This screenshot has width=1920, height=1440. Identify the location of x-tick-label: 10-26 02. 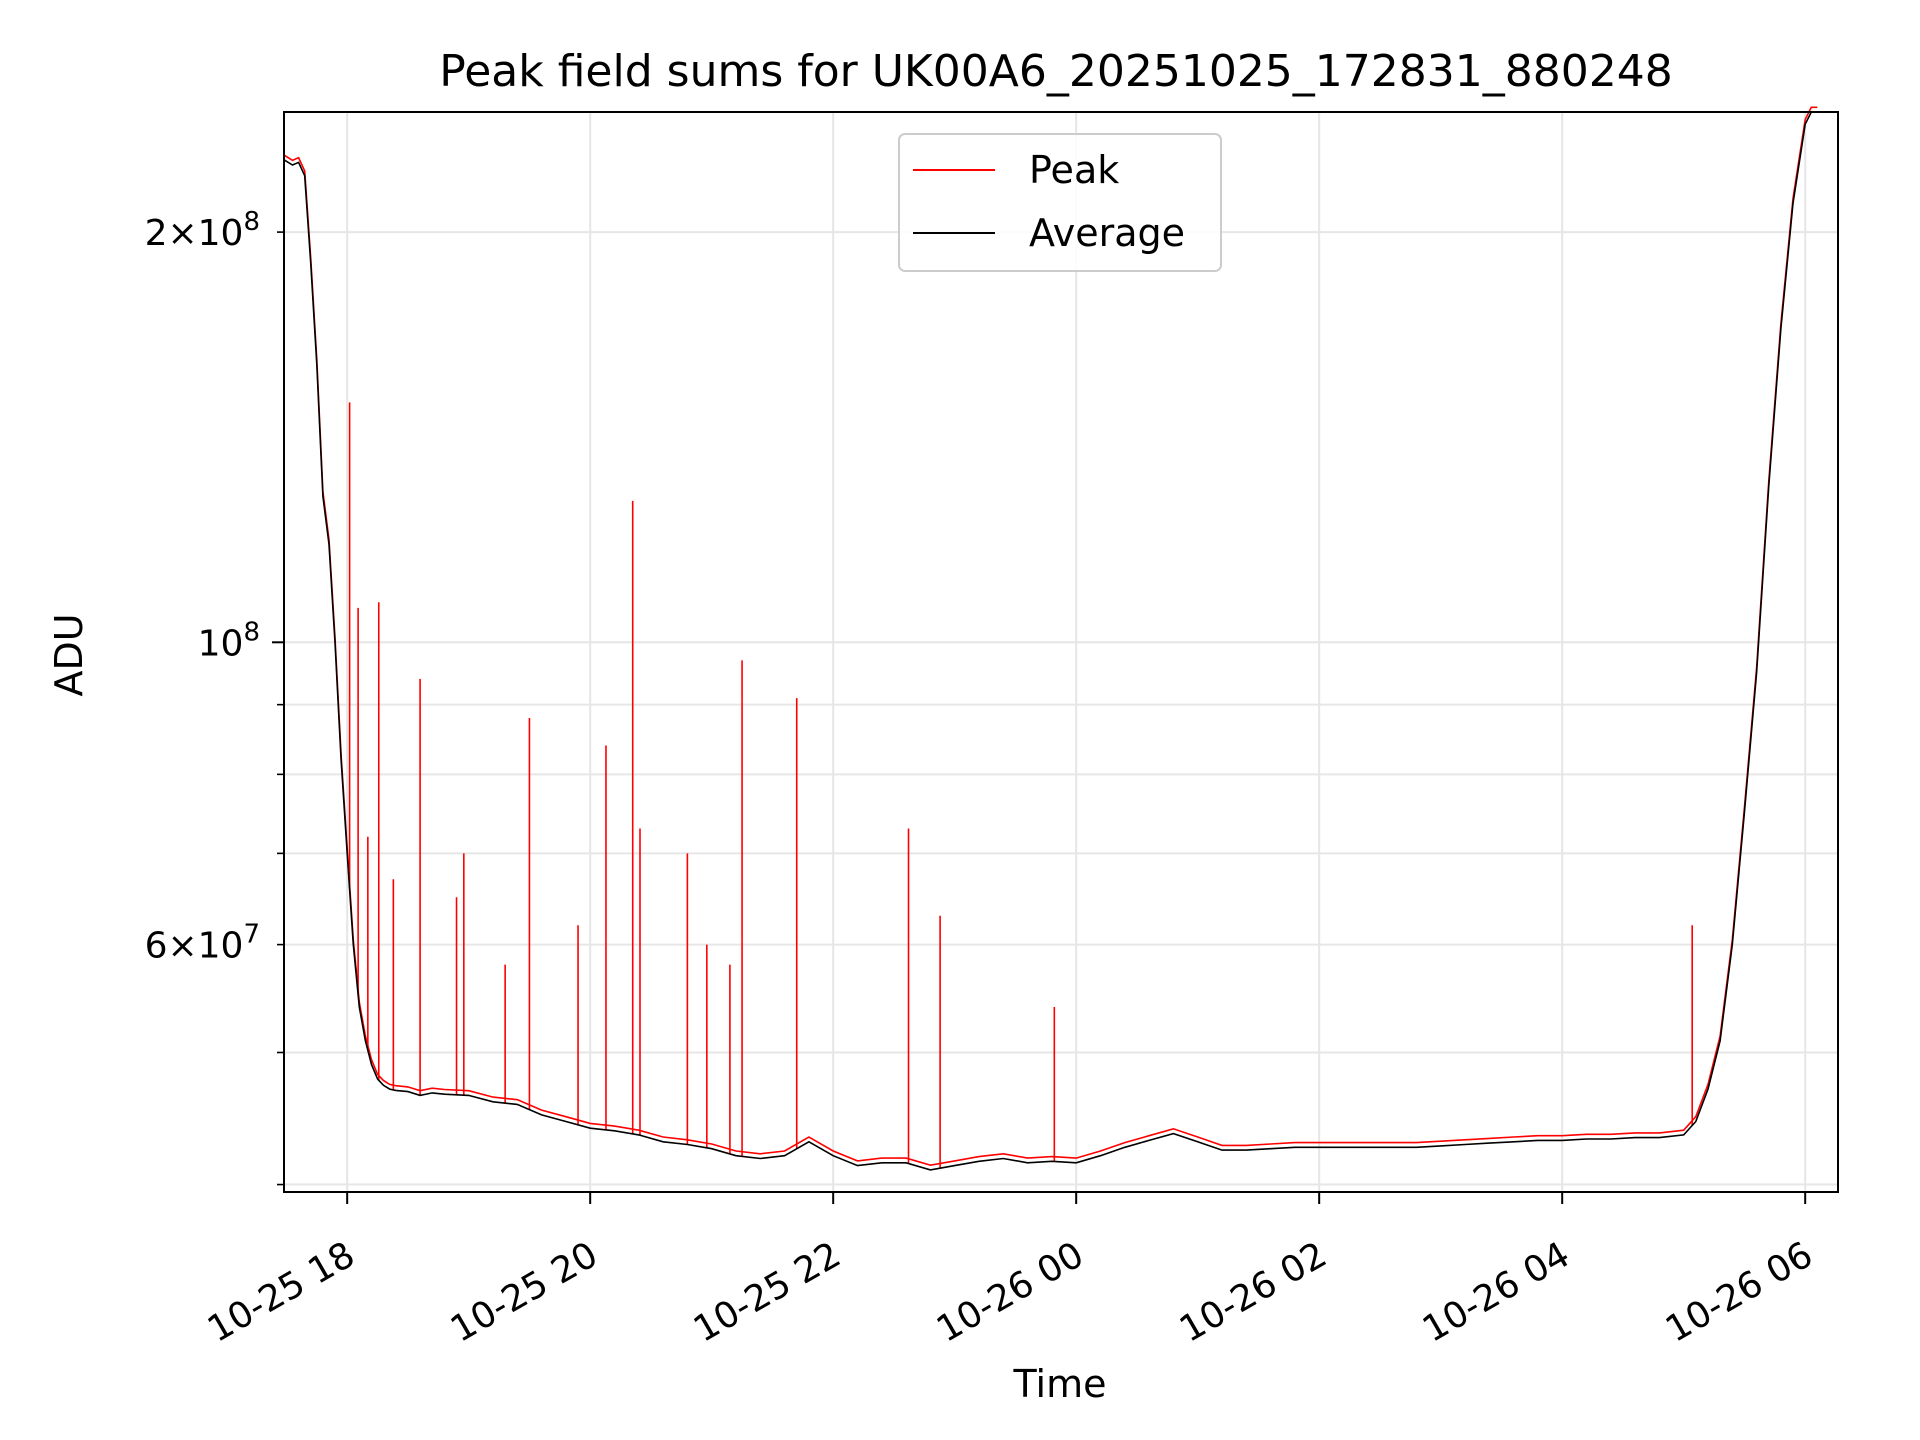
(1253, 1292).